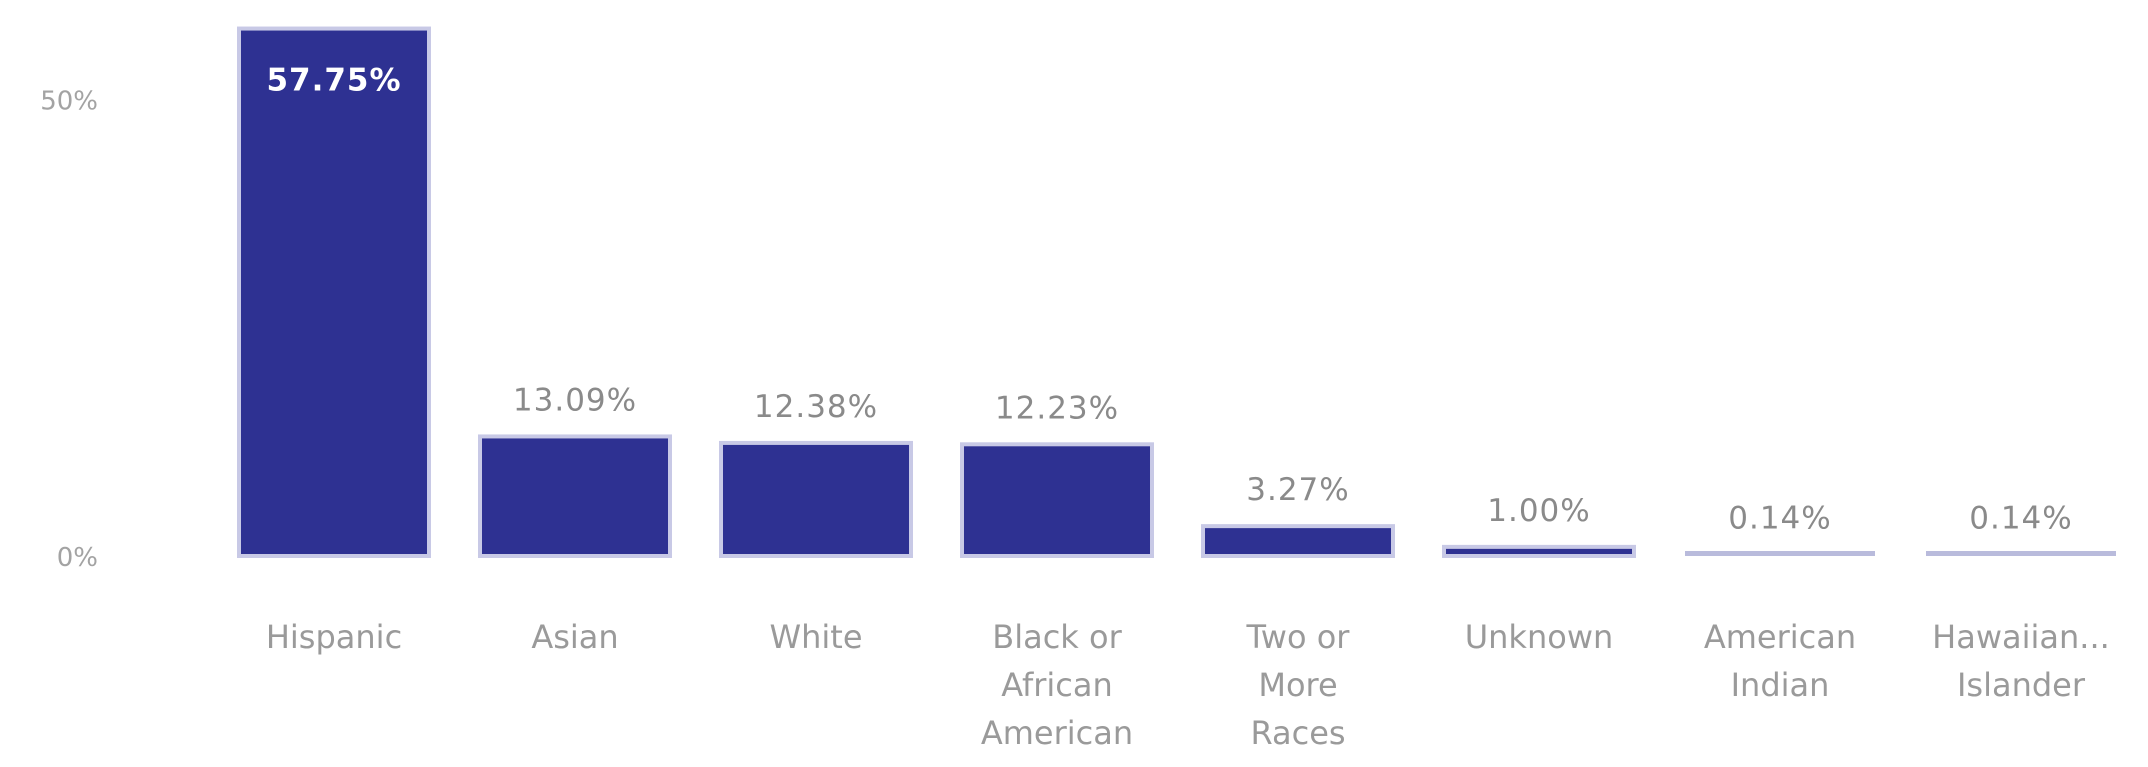 Image resolution: width=2148 pixels, height=767 pixels. I want to click on x-label-line: Unknown, so click(1539, 637).